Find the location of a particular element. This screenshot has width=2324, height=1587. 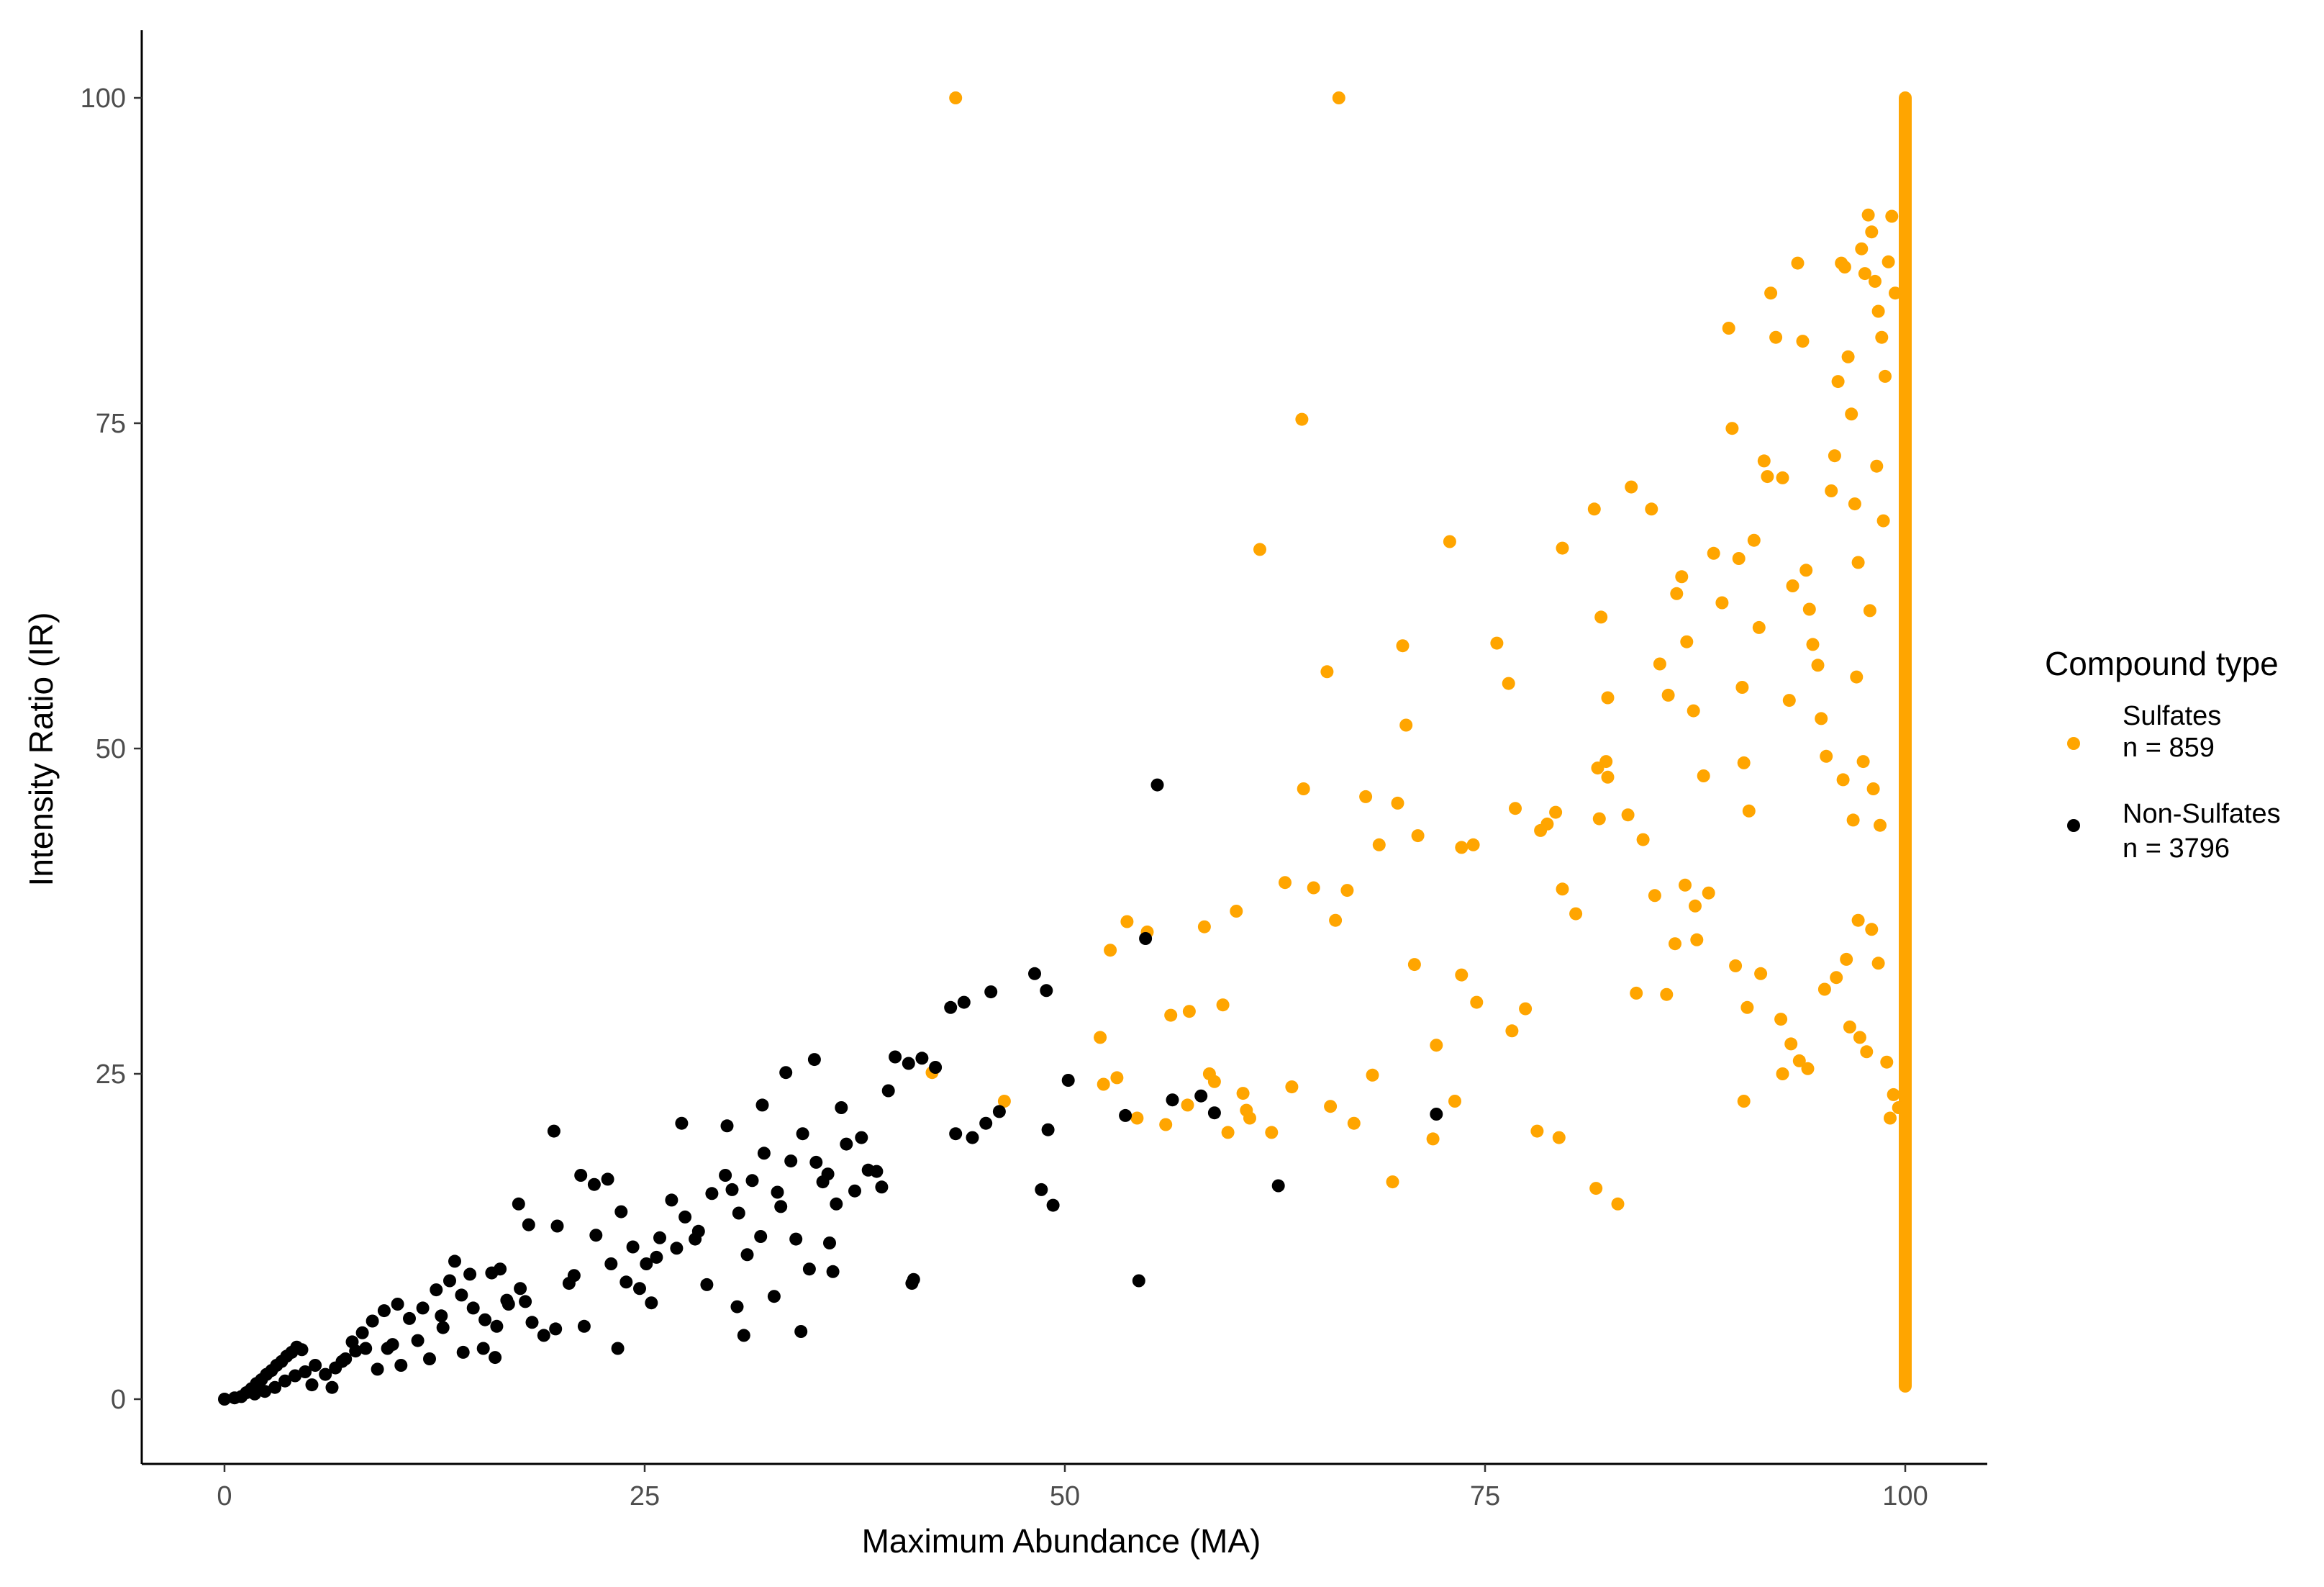

legend-label-sulfates: Sulfates is located at coordinates (2172, 716).